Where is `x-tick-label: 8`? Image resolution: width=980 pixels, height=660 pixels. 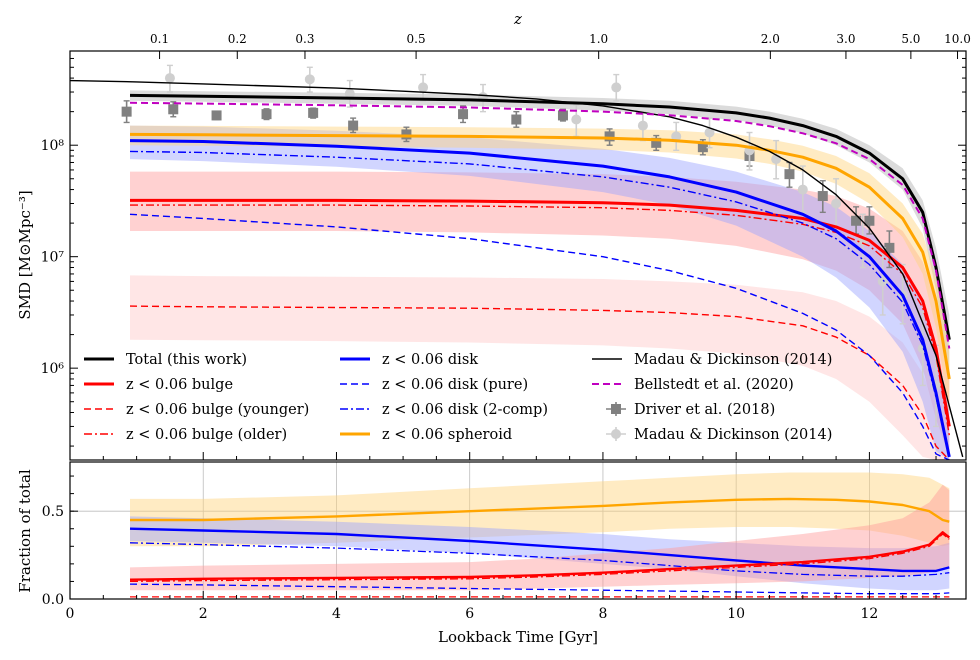 x-tick-label: 8 is located at coordinates (602, 614).